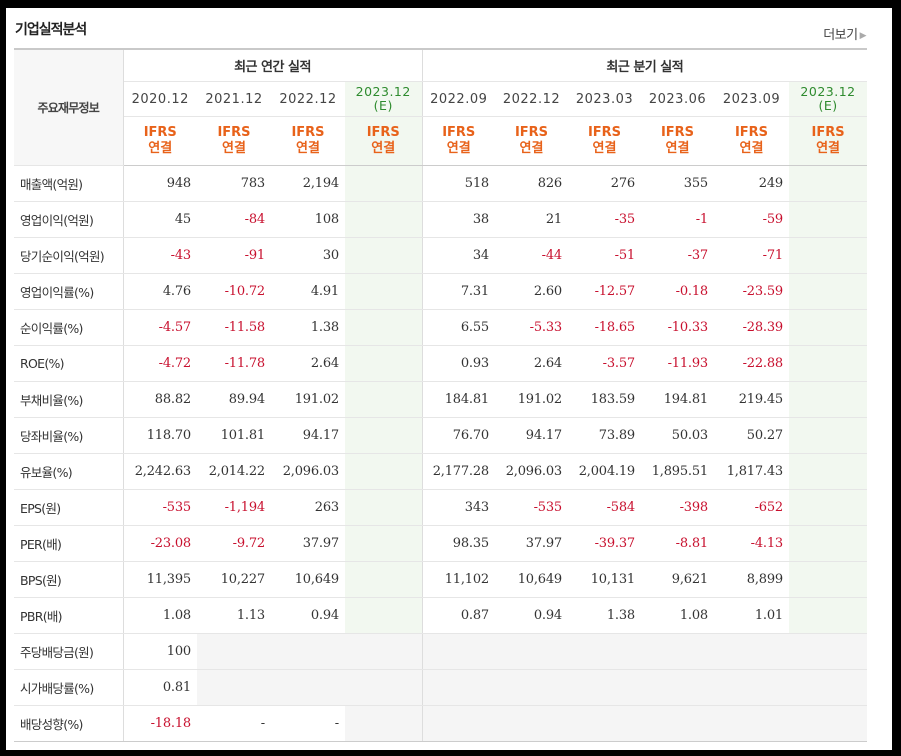 This screenshot has height=756, width=901. What do you see at coordinates (234, 579) in the screenshot?
I see `value-cell: 10,227` at bounding box center [234, 579].